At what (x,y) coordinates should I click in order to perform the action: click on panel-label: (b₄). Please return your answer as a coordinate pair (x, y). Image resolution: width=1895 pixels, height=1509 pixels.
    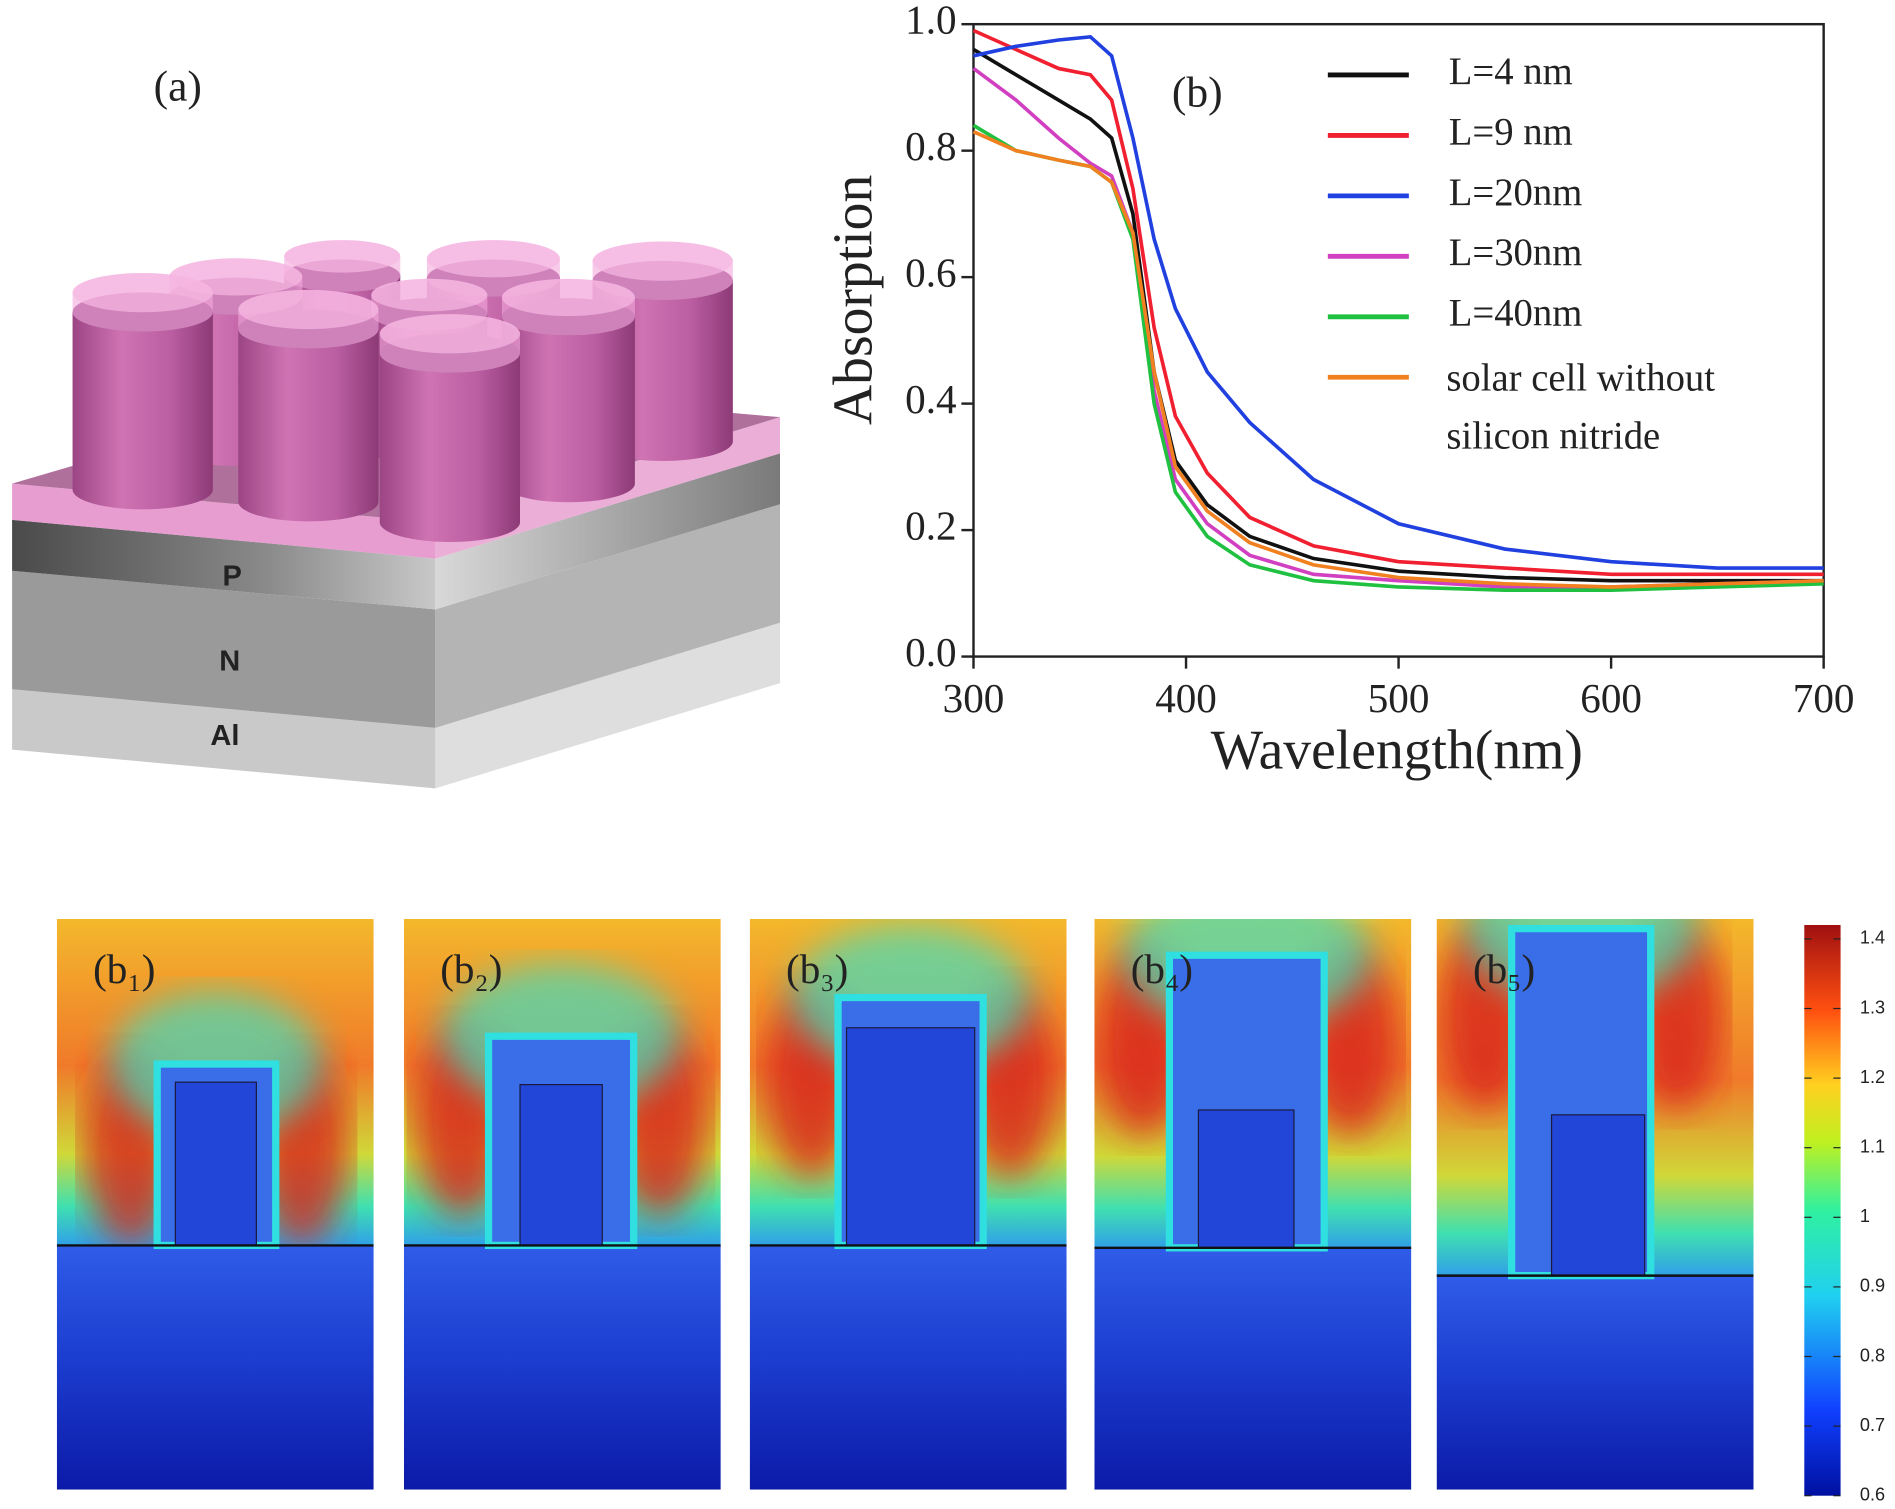
    Looking at the image, I should click on (1162, 969).